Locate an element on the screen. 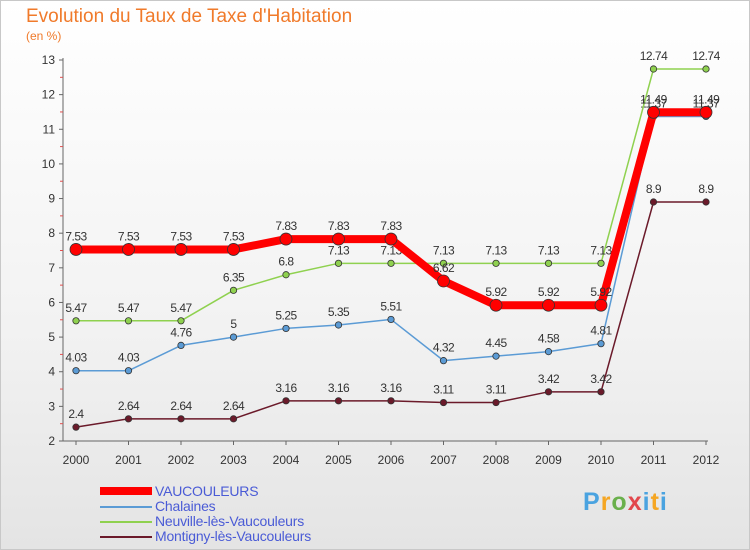  data-label-neuville-l-s-vaucouleurs: 12.74 is located at coordinates (706, 56).